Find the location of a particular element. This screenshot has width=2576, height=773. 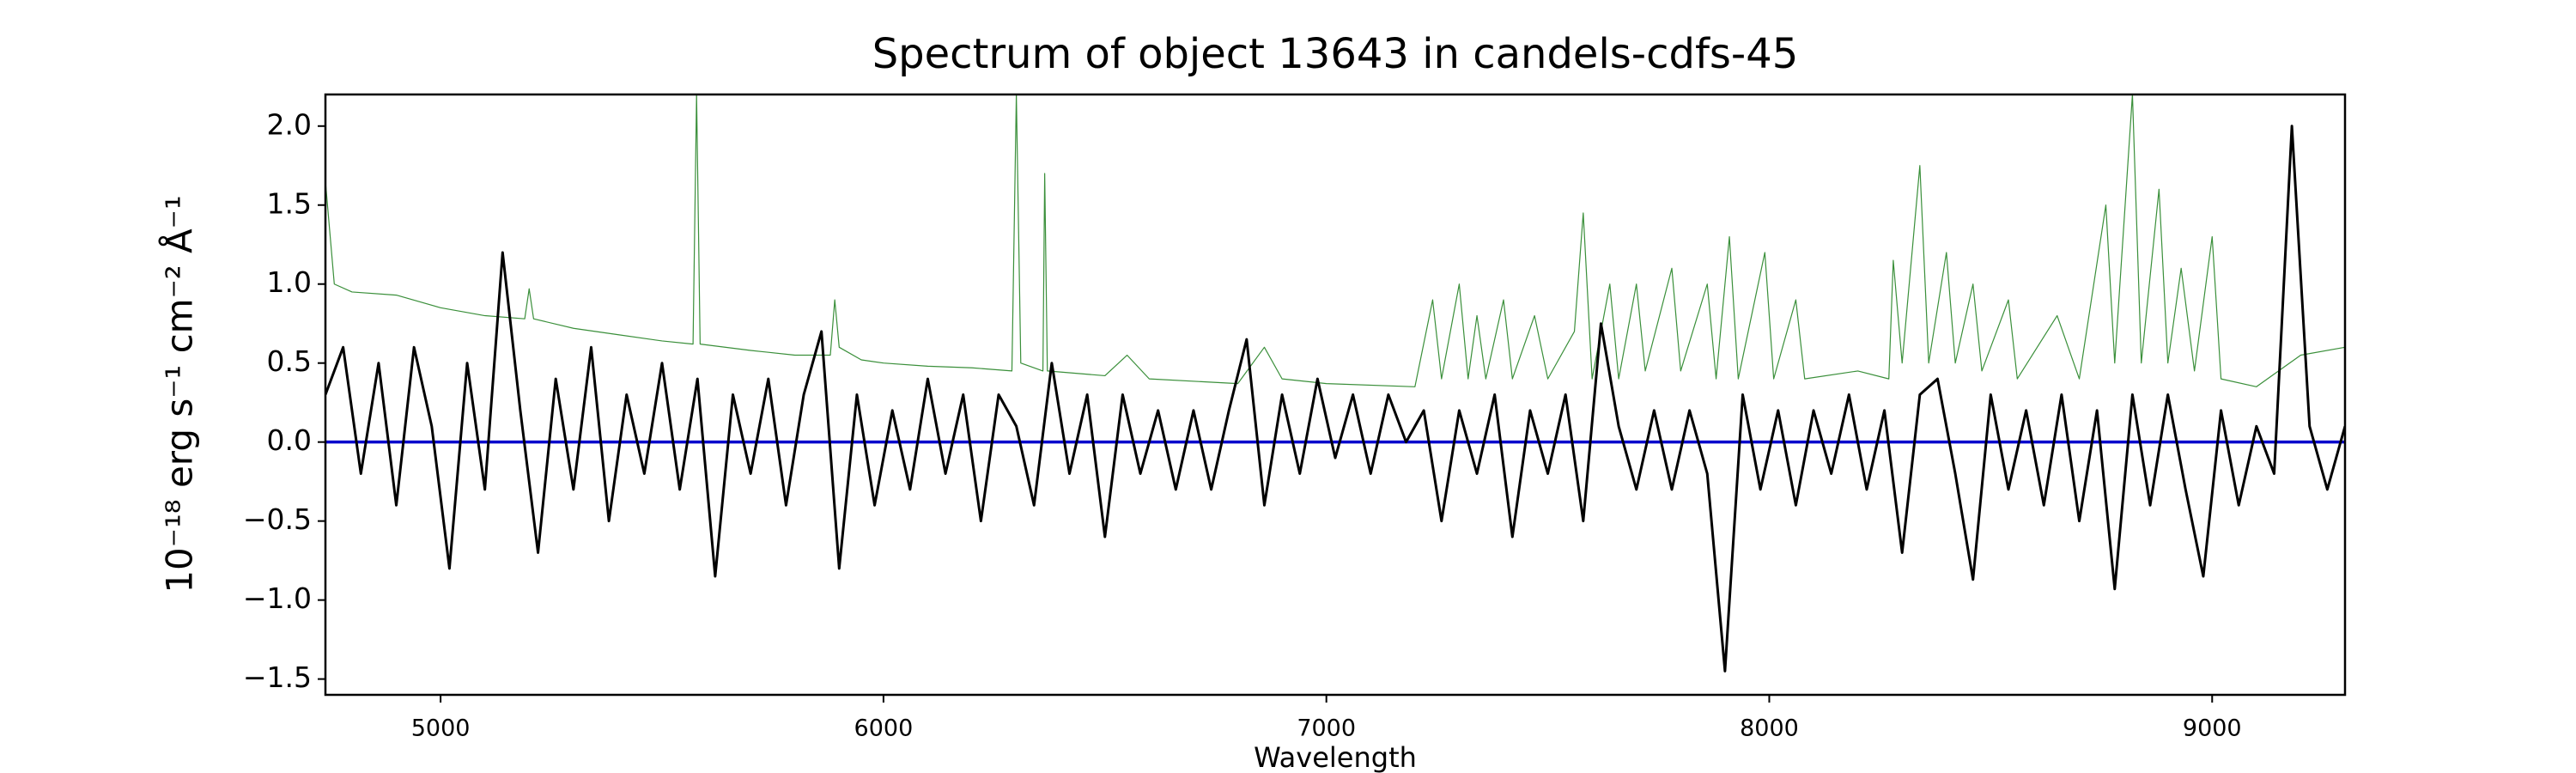

y-tick-label: 0.5 is located at coordinates (290, 361).